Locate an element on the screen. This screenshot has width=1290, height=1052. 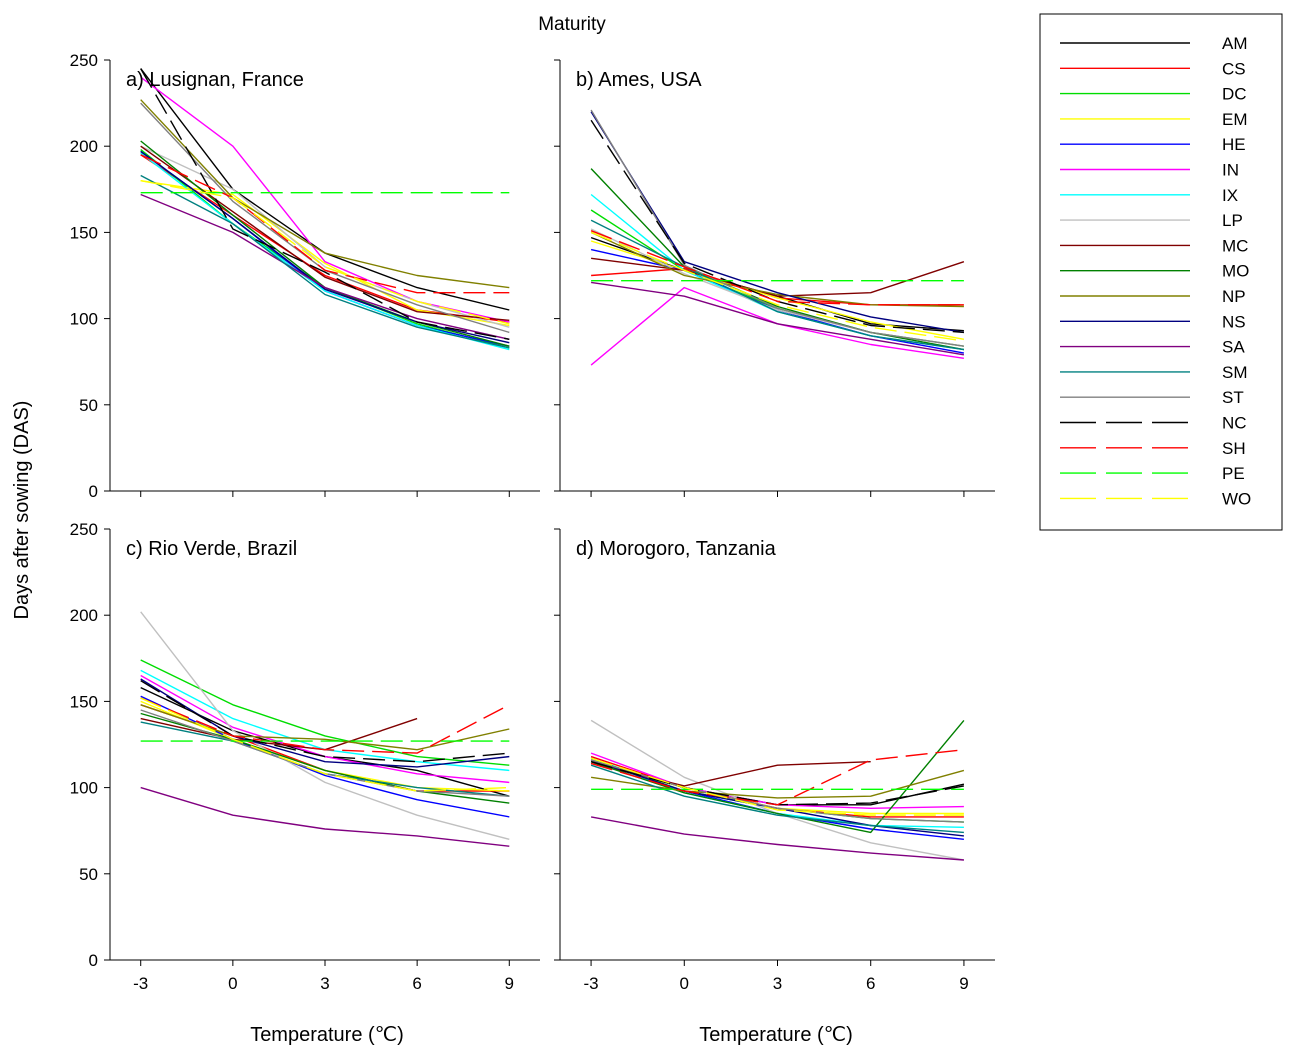
series-line-in is located at coordinates (325, 199).